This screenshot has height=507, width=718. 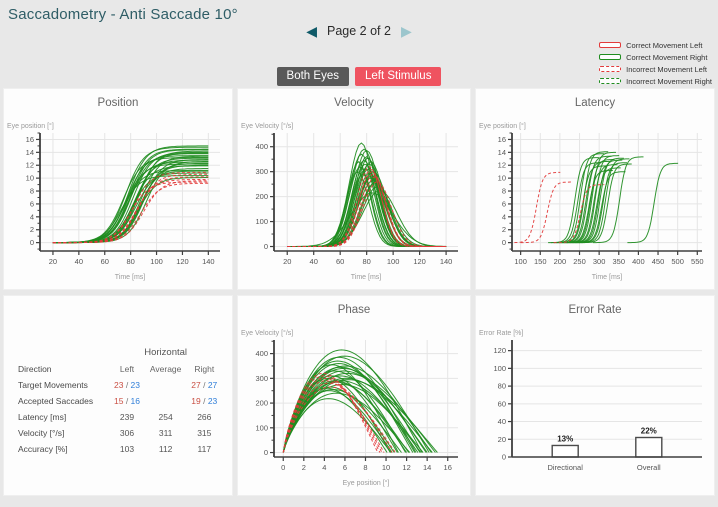 What do you see at coordinates (118, 385) in the screenshot?
I see `table-row: Target Movements 23 / 23 27 / 27` at bounding box center [118, 385].